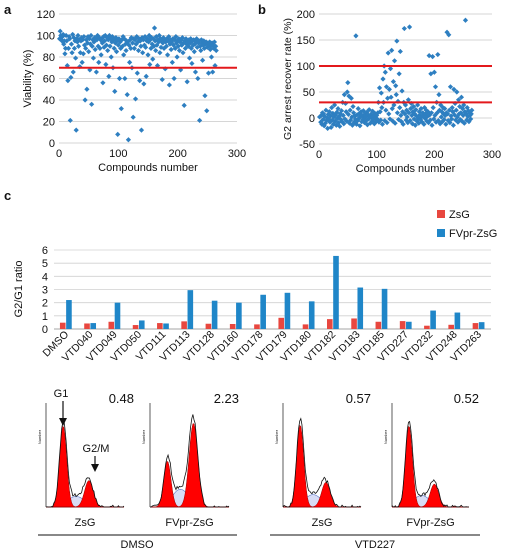 The width and height of the screenshot is (509, 550). What do you see at coordinates (61, 394) in the screenshot?
I see `g1-annotation: G1` at bounding box center [61, 394].